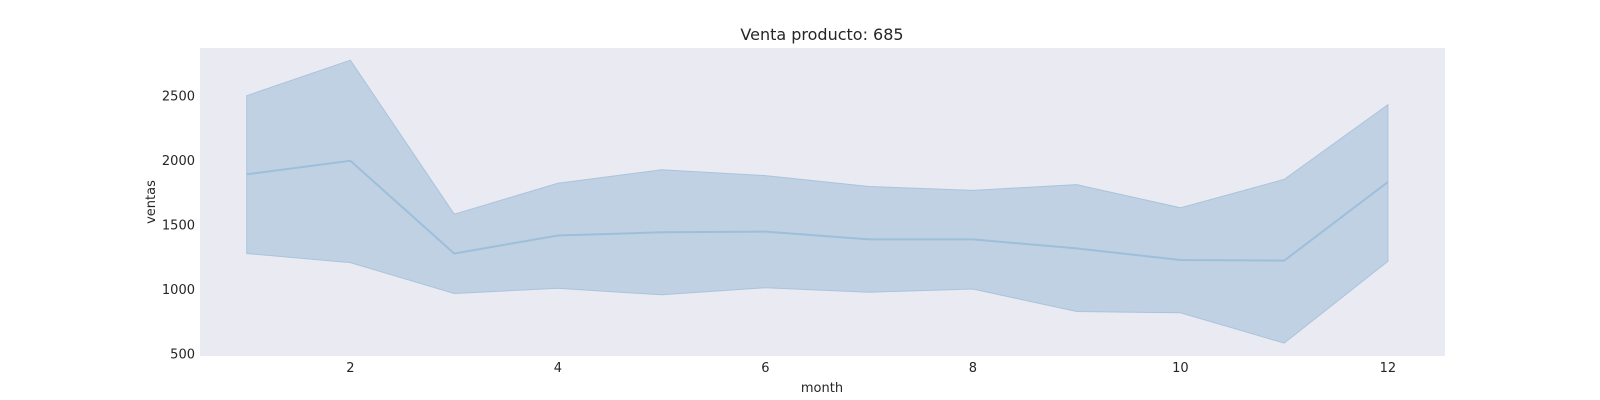 The width and height of the screenshot is (1600, 400). I want to click on y-tick-label: 2500, so click(178, 97).